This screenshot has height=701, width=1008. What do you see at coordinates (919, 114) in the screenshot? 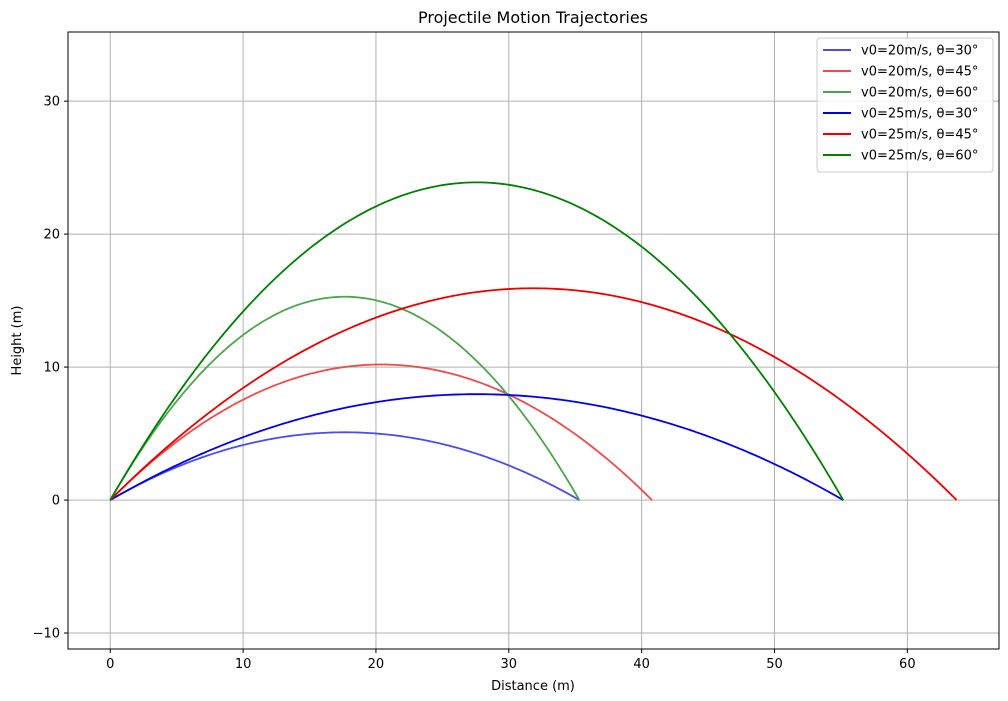
I see `legend-label-4: v0=25m/s, θ=30°` at bounding box center [919, 114].